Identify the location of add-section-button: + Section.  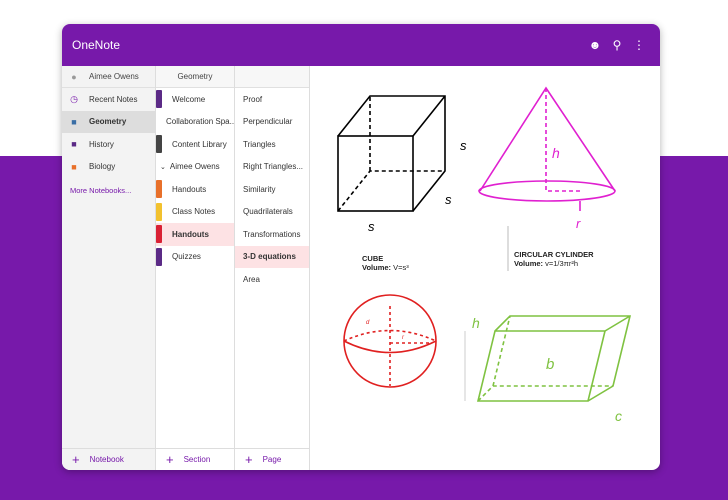
(195, 459).